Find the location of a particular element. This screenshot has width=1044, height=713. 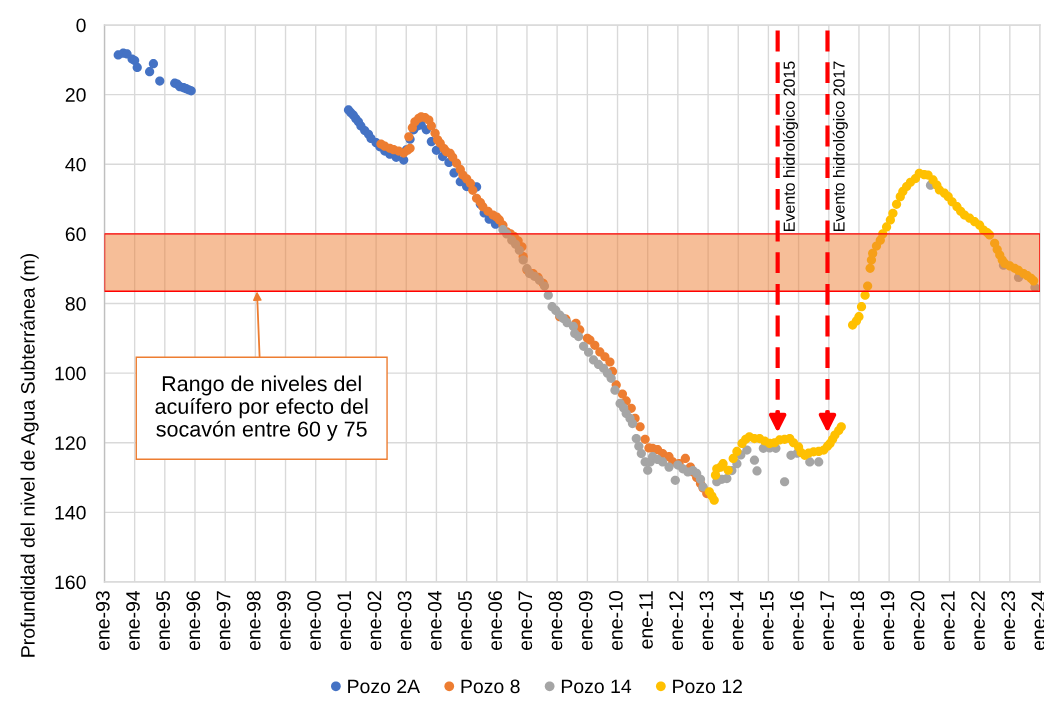

x-tick-label: ene-02 is located at coordinates (374, 621).